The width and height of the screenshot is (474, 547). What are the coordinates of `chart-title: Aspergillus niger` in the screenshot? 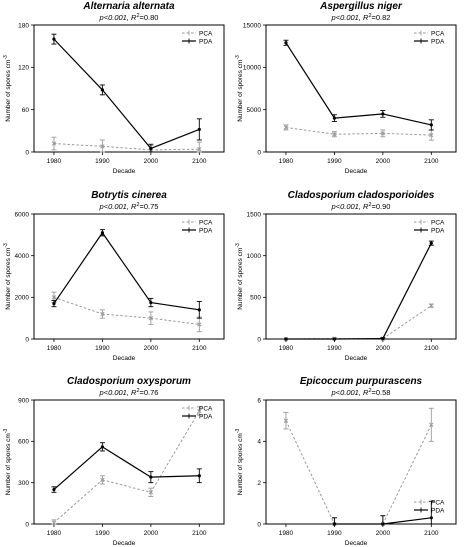 It's located at (361, 6).